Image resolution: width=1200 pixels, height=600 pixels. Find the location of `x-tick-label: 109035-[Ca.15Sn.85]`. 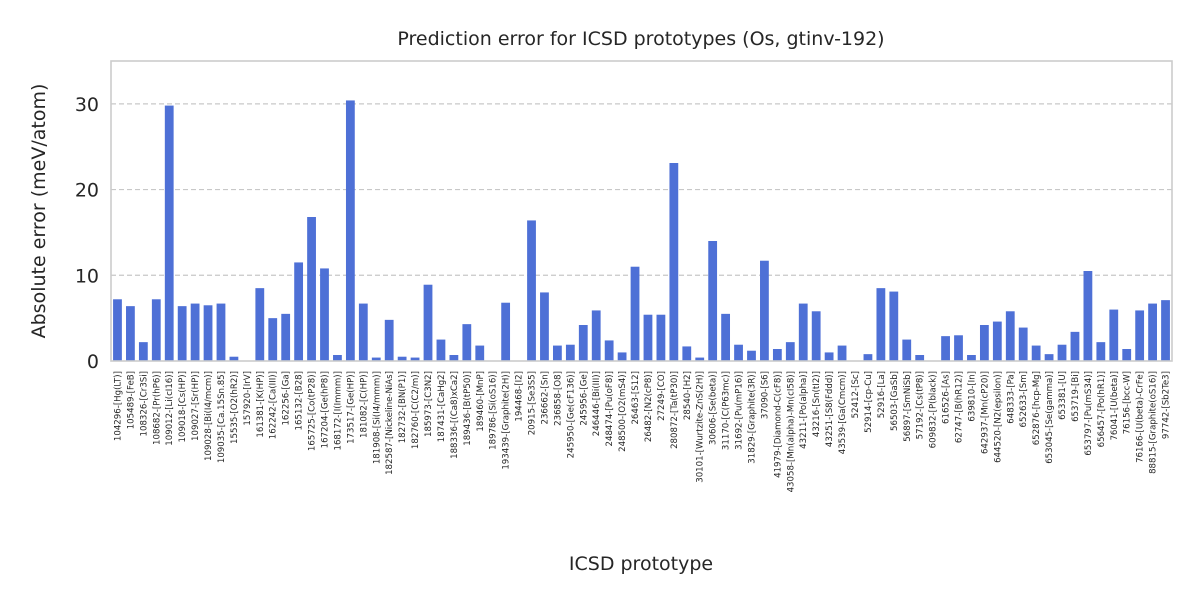

x-tick-label: 109035-[Ca.15Sn.85] is located at coordinates (222, 417).